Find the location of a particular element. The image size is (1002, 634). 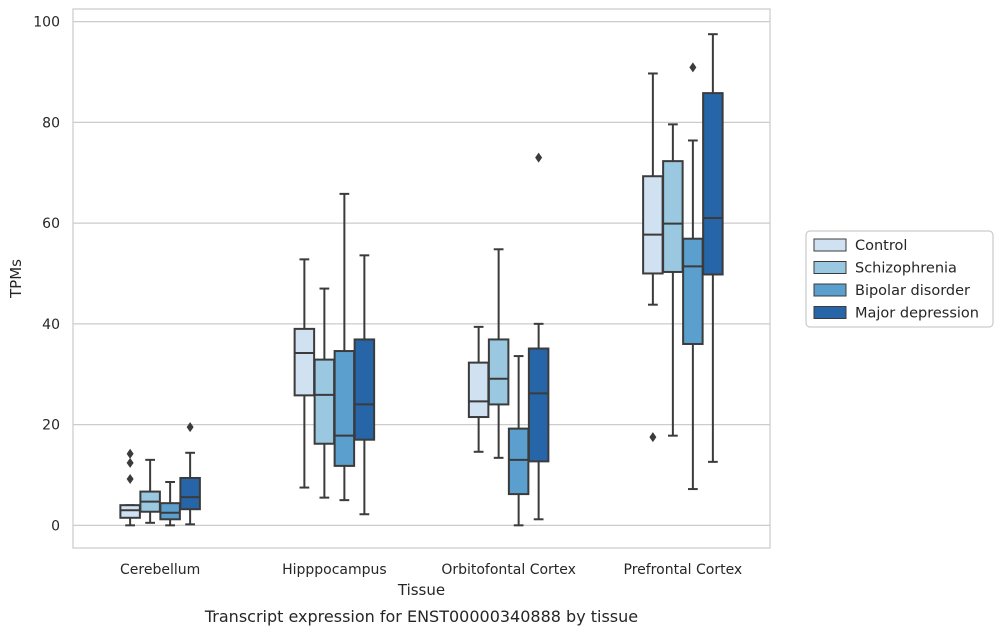

x-tick-label: Prefrontal Cortex is located at coordinates (683, 570).